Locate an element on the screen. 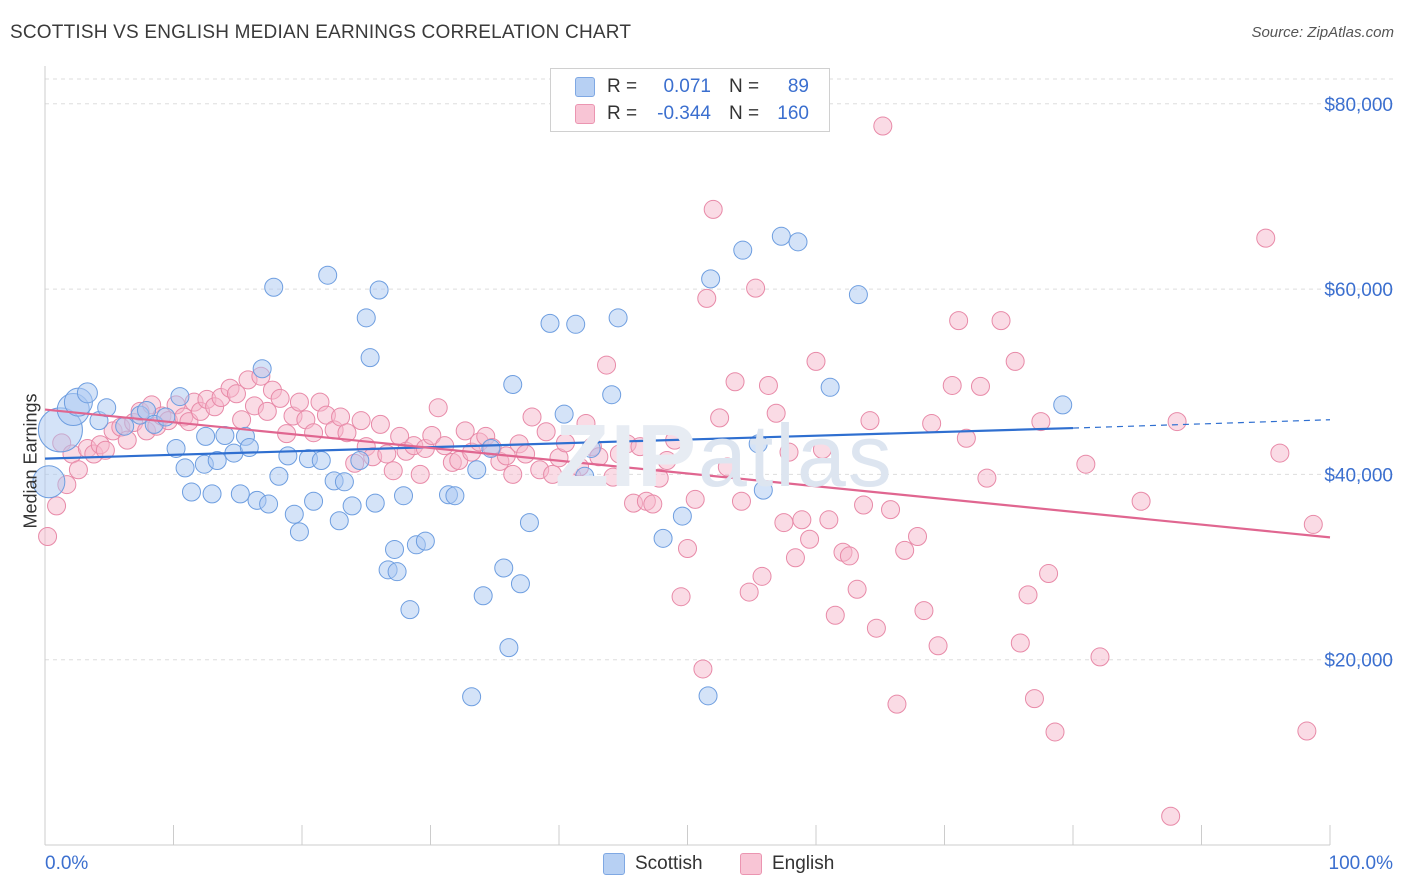 The height and width of the screenshot is (892, 1406). correlation-legend: R = 0.071 N = 89 R = -0.344 N = 160 is located at coordinates (690, 100).